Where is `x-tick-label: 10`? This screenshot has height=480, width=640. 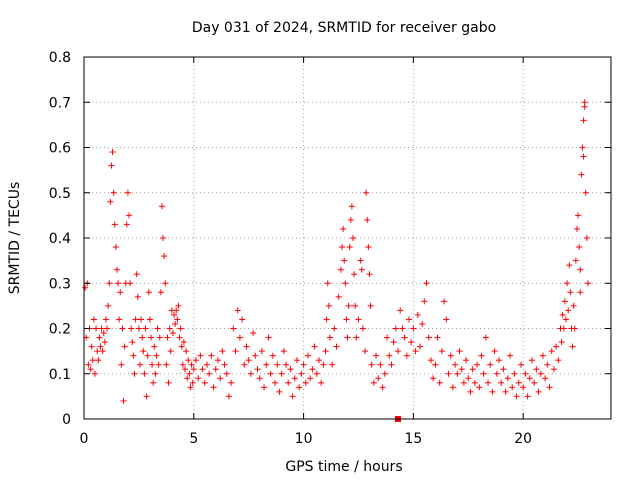
x-tick-label: 10 is located at coordinates (304, 439).